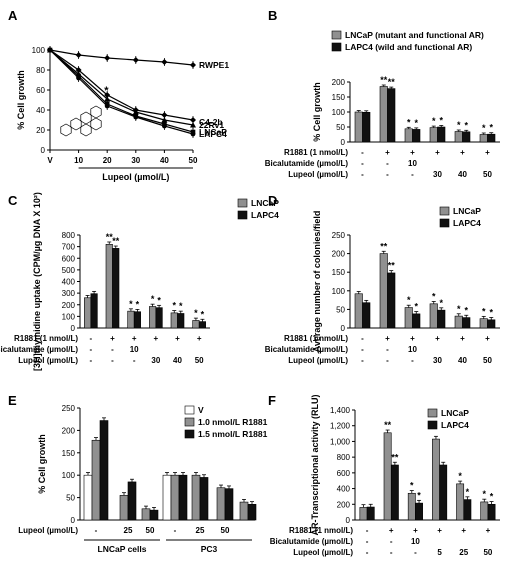 The height and width of the screenshot is (580, 520). What do you see at coordinates (272, 15) in the screenshot?
I see `panel-label-b: B` at bounding box center [272, 15].